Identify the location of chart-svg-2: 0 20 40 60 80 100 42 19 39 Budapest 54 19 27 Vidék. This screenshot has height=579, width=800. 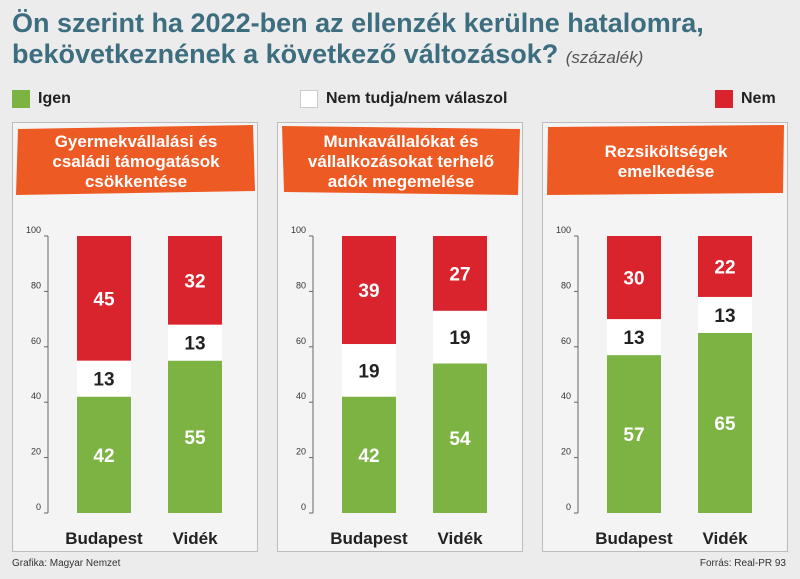
(389, 386).